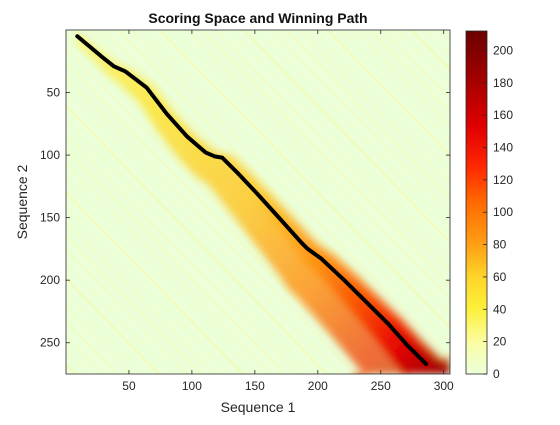 This screenshot has width=560, height=425. What do you see at coordinates (381, 386) in the screenshot?
I see `x-tick-label: 250` at bounding box center [381, 386].